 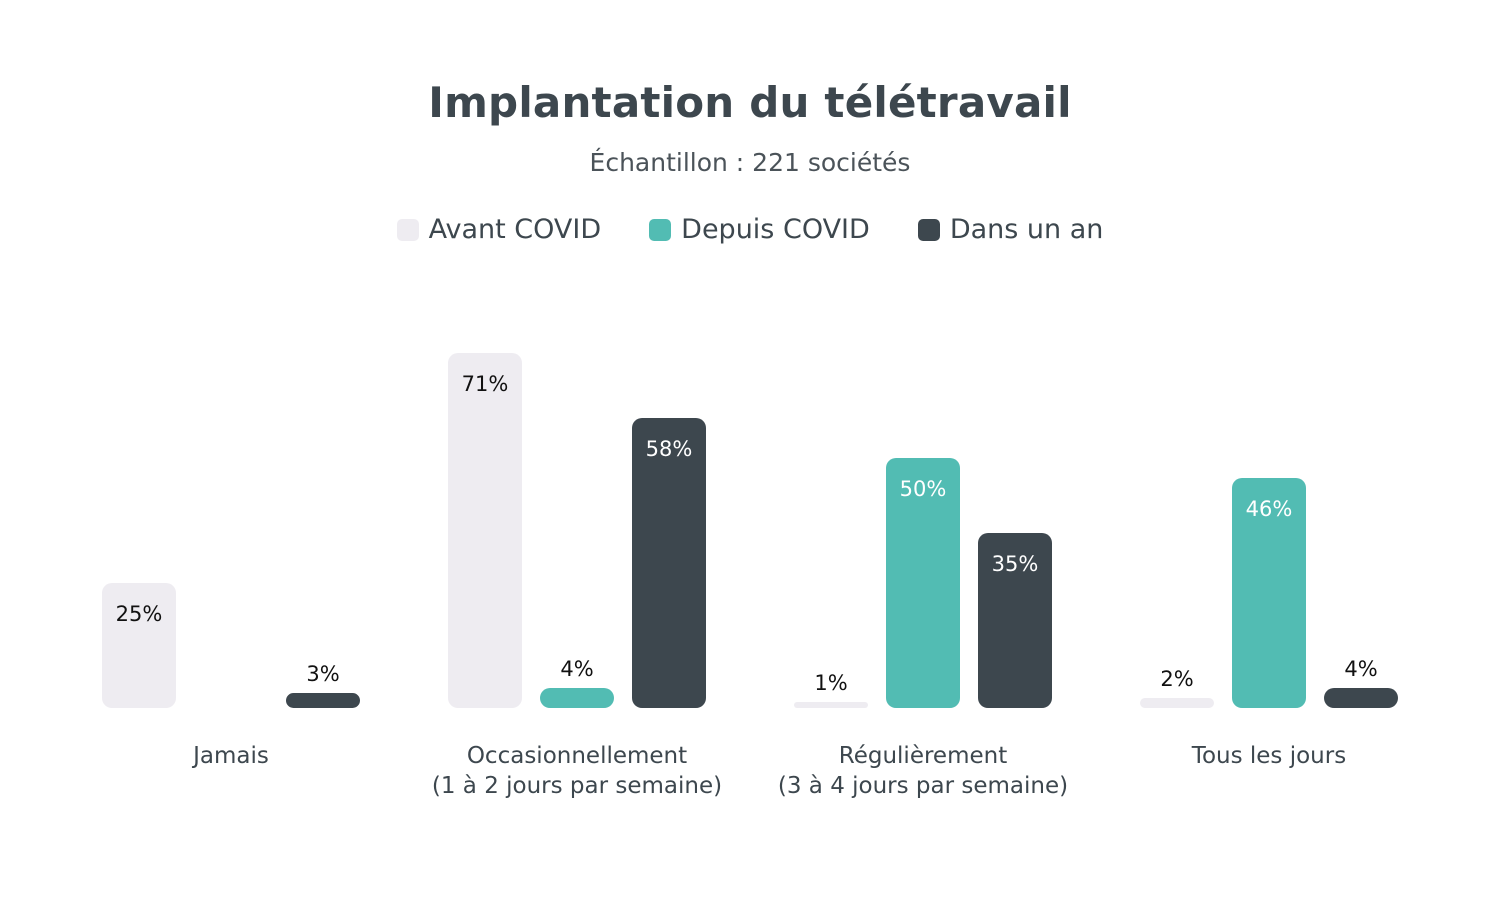 I want to click on category-label-occasionnellement: Occasionnellement, so click(x=577, y=756).